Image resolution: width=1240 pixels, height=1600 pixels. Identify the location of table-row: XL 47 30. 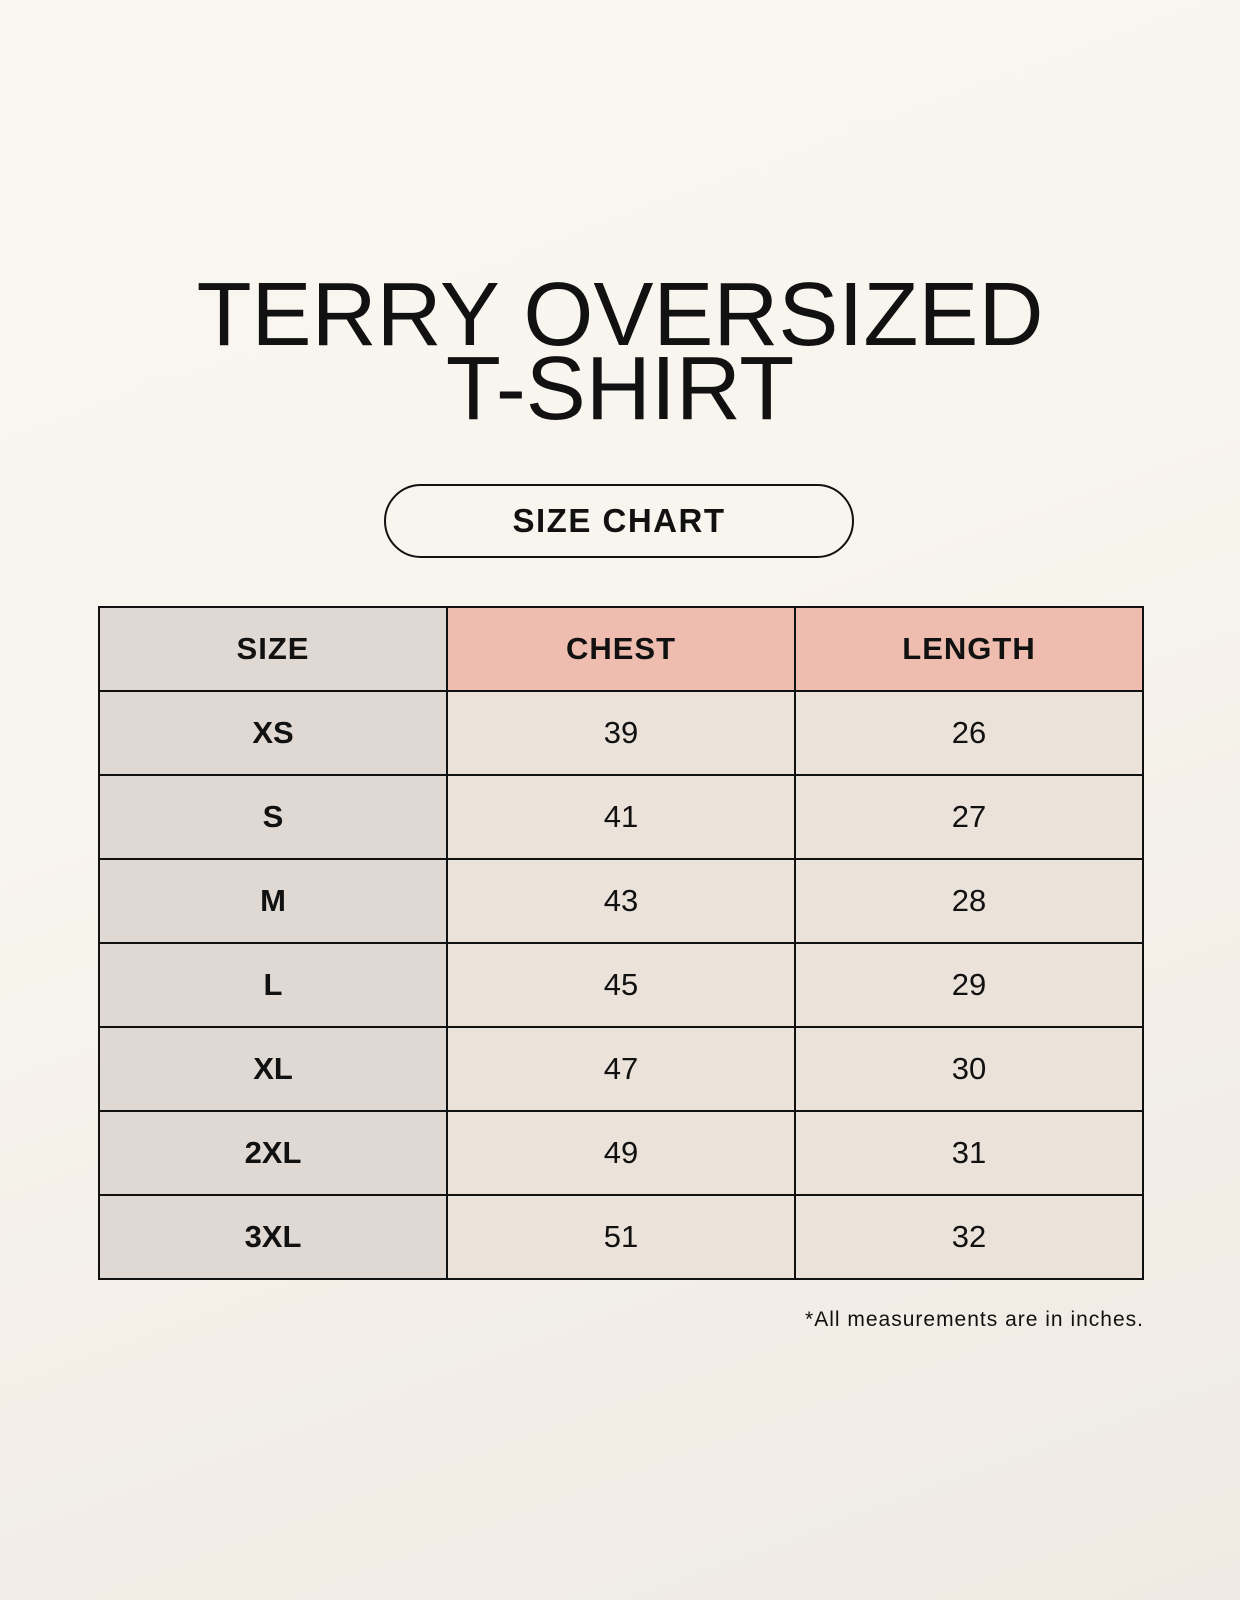
(621, 1069).